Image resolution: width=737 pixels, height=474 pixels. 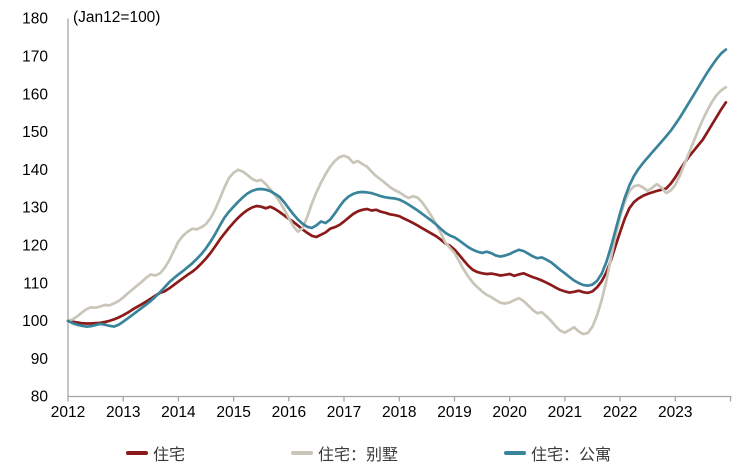 What do you see at coordinates (136, 453) in the screenshot?
I see `legend-swatch-residential` at bounding box center [136, 453].